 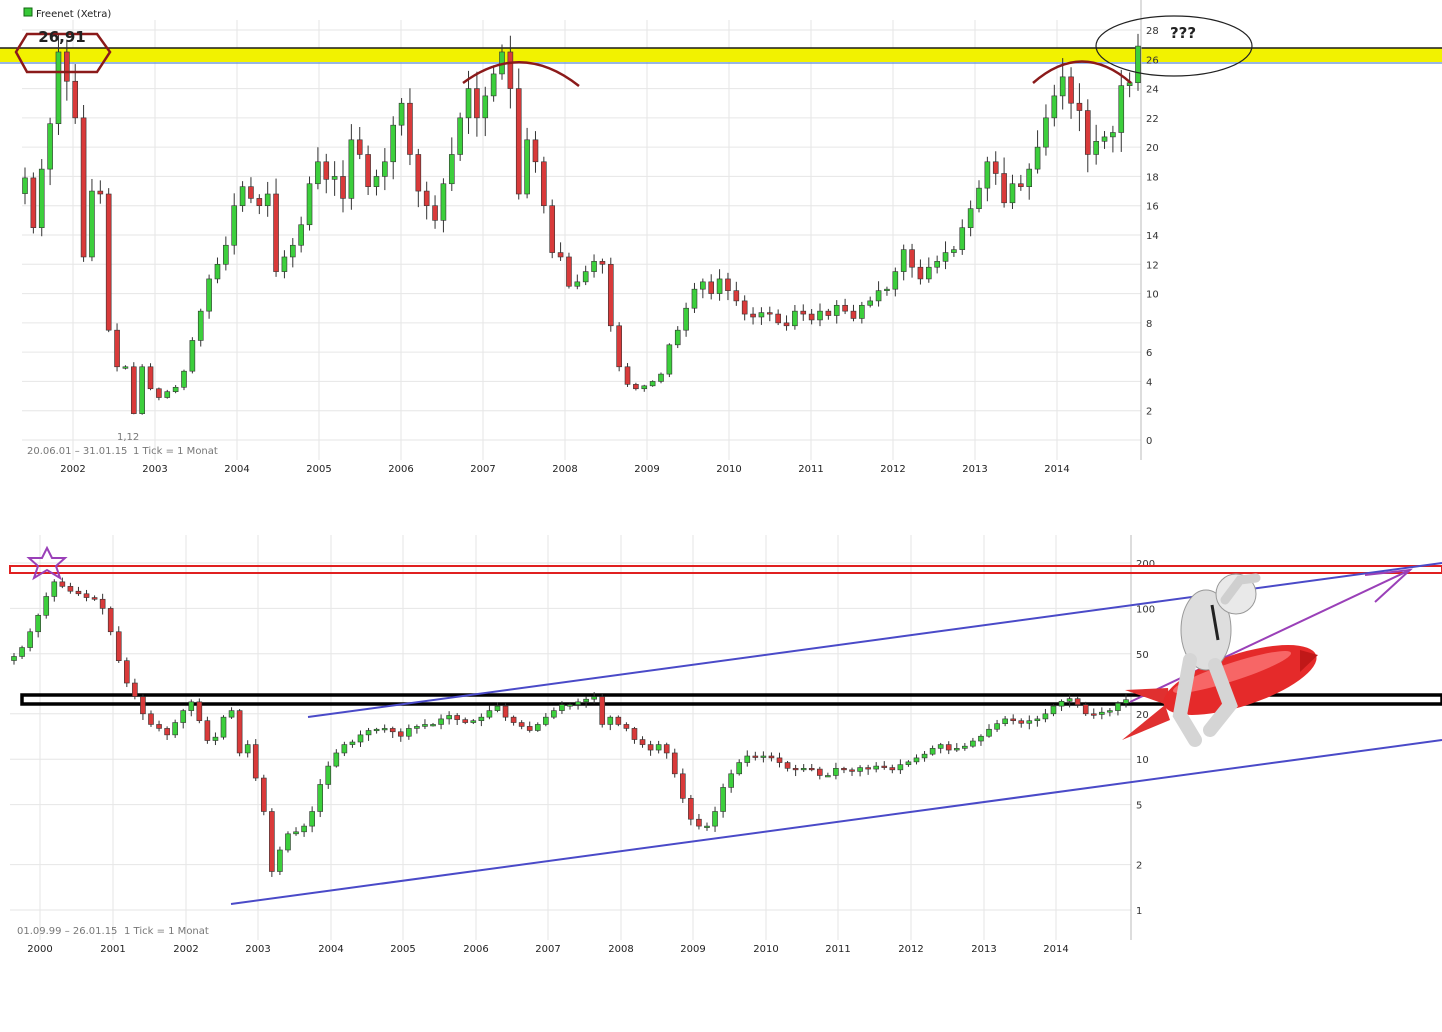 I want to click on top-x-tick-label: 2004, so click(x=236, y=469).